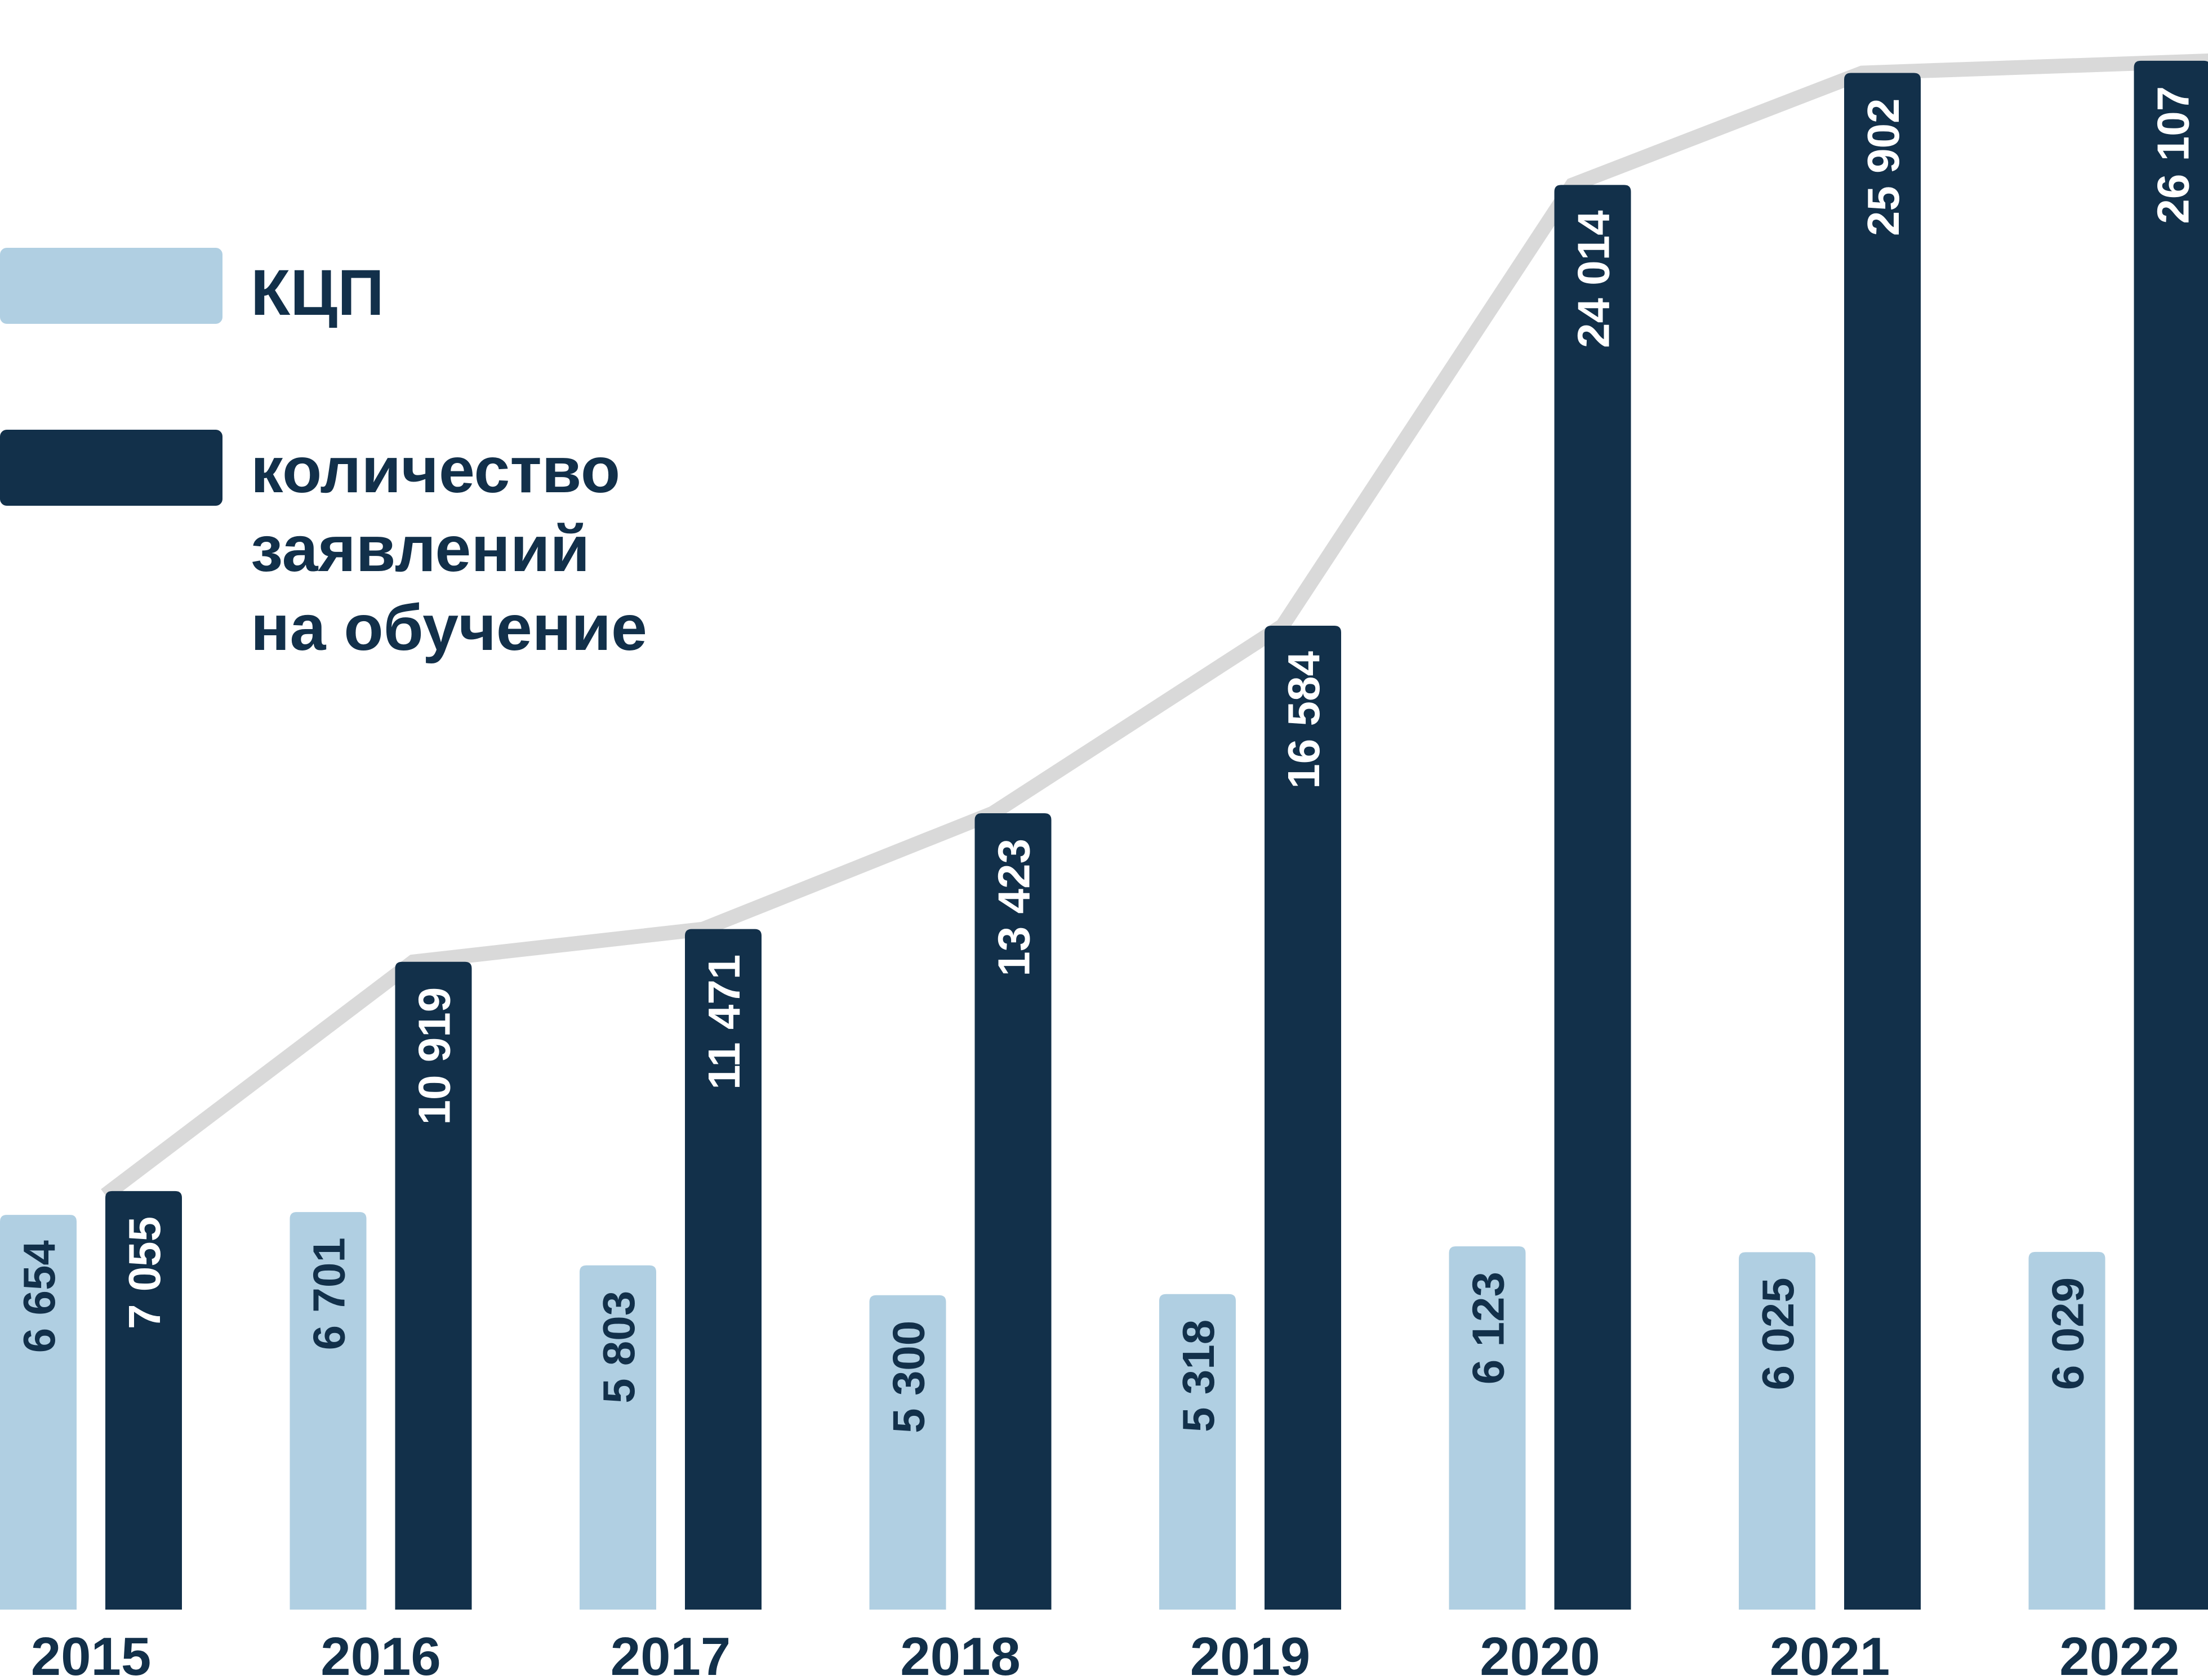  What do you see at coordinates (2068, 1333) in the screenshot?
I see `data-label-kcp: 6 029` at bounding box center [2068, 1333].